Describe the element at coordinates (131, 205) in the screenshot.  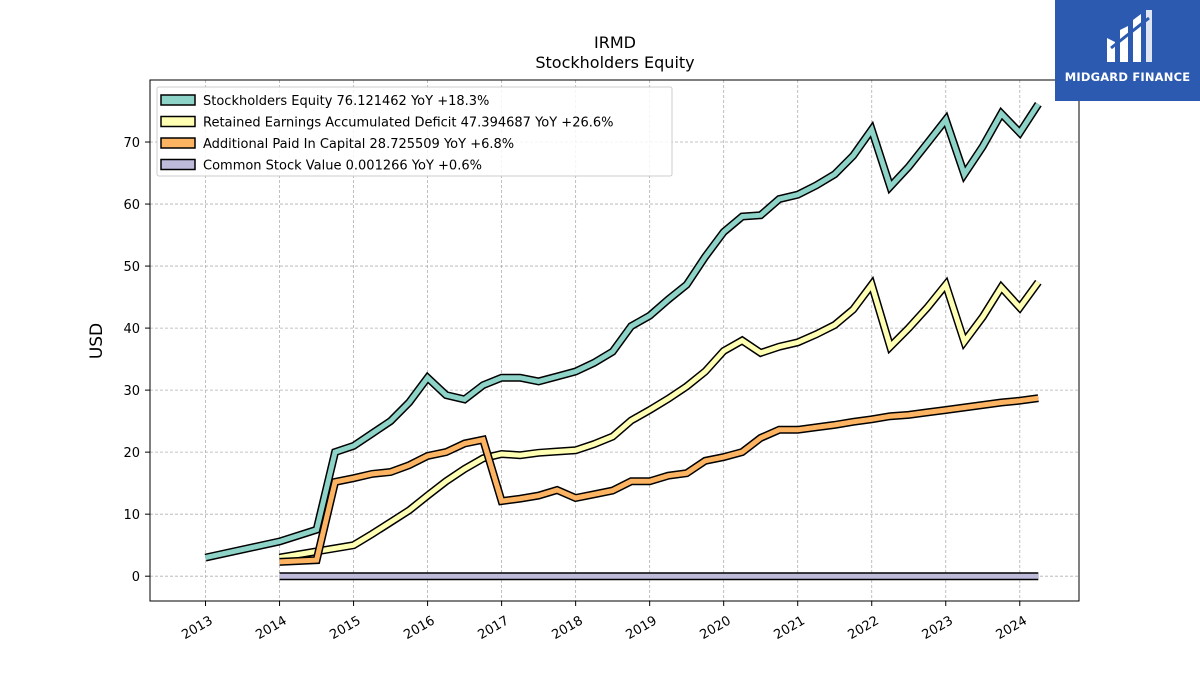
I see `y-tick-label: 60` at that location.